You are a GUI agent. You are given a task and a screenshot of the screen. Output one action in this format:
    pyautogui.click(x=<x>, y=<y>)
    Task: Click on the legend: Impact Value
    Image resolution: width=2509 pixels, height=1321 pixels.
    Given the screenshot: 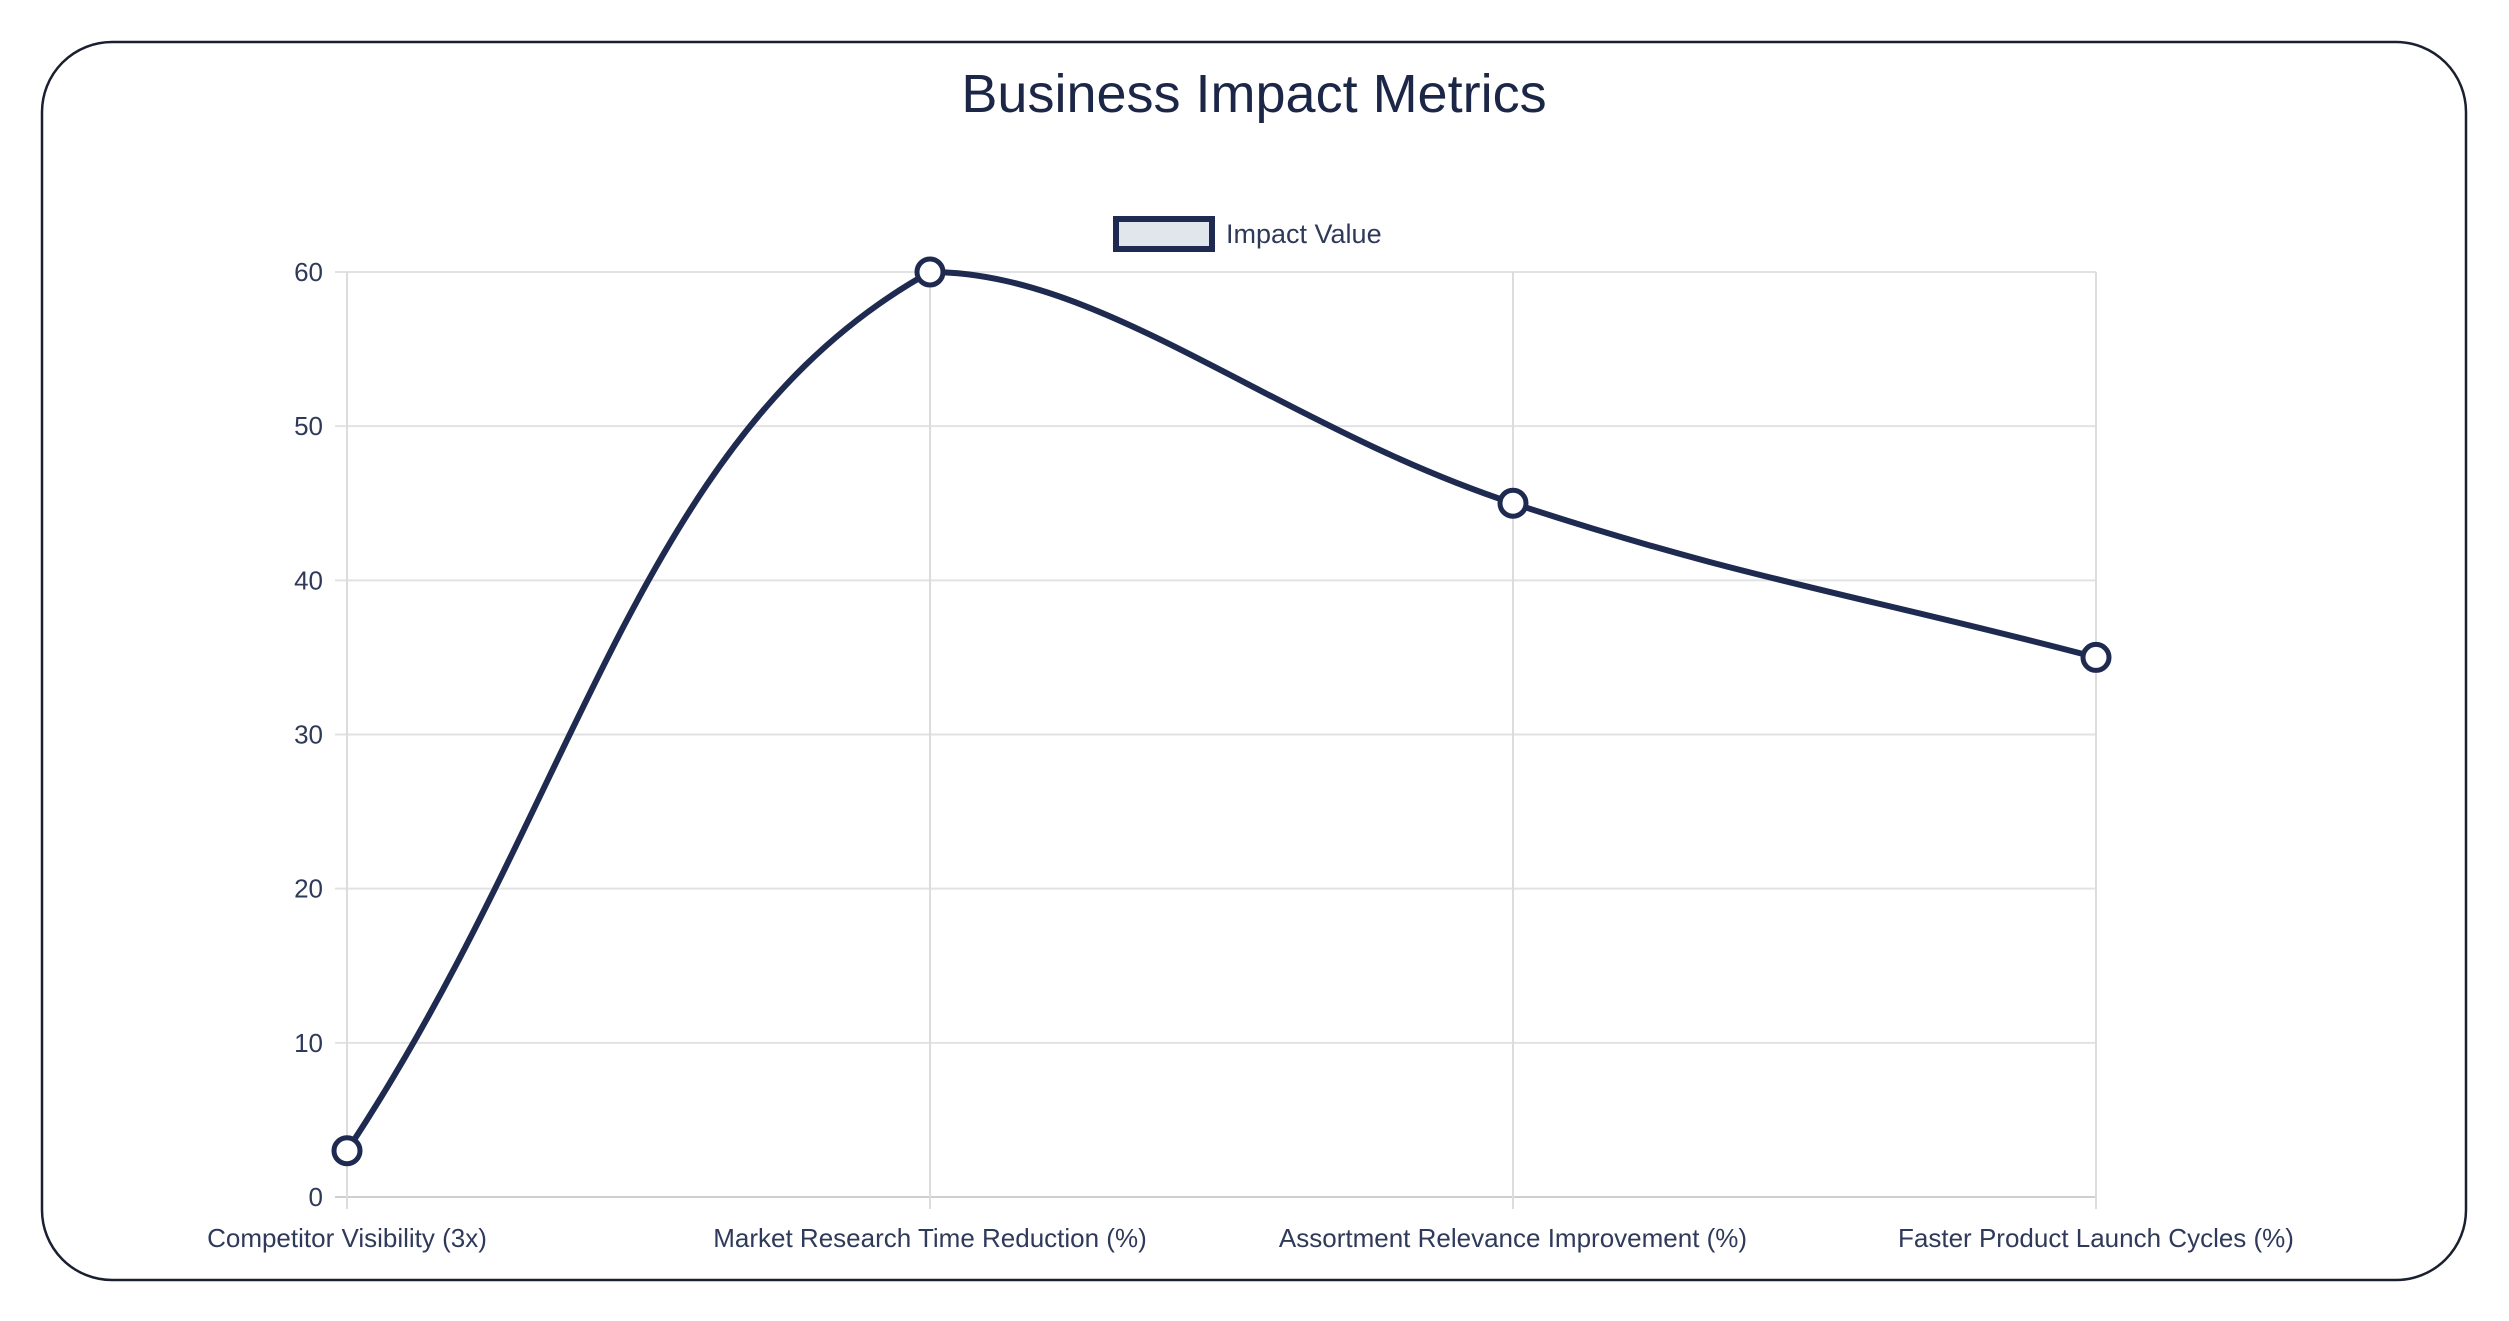 What is the action you would take?
    pyautogui.click(x=1247, y=234)
    